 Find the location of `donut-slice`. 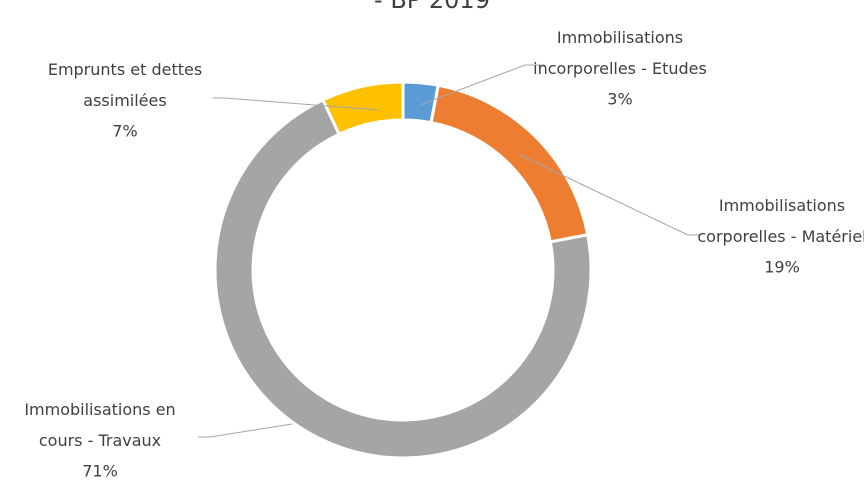

donut-slice is located at coordinates (362, 108).